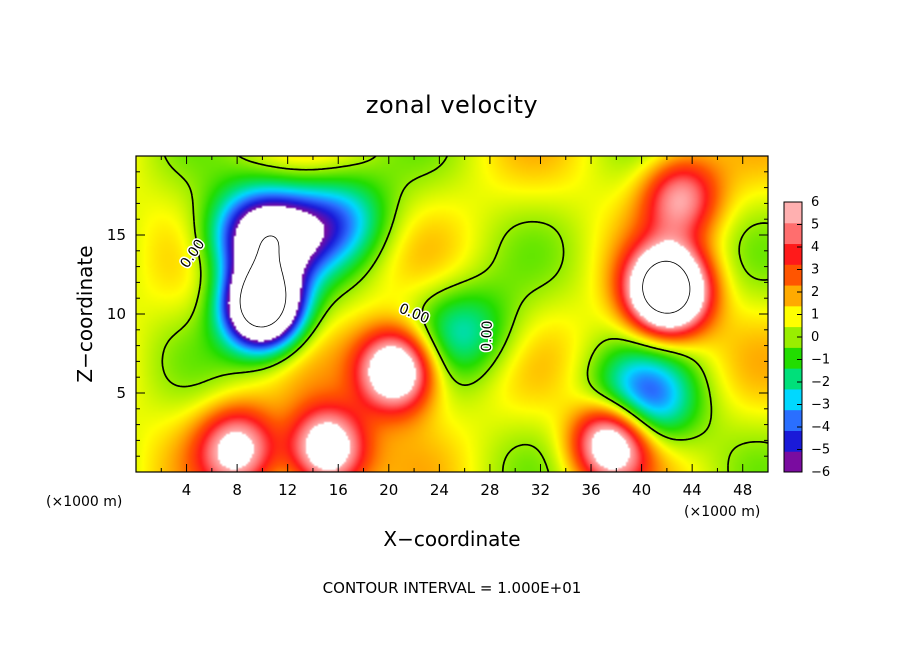  Describe the element at coordinates (116, 314) in the screenshot. I see `y-tick-label: 10` at that location.